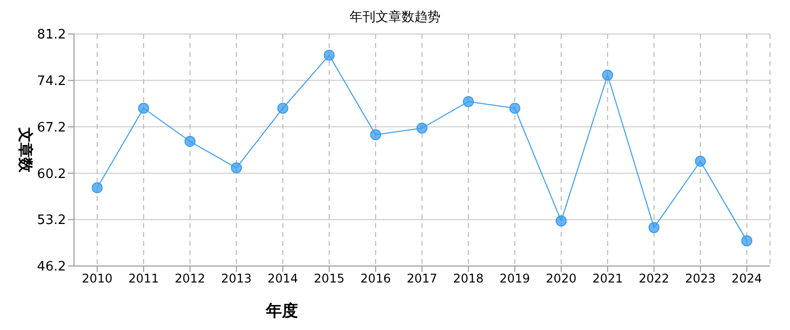 This screenshot has width=790, height=330. What do you see at coordinates (51, 267) in the screenshot?
I see `y-tick-label: 46.2` at bounding box center [51, 267].